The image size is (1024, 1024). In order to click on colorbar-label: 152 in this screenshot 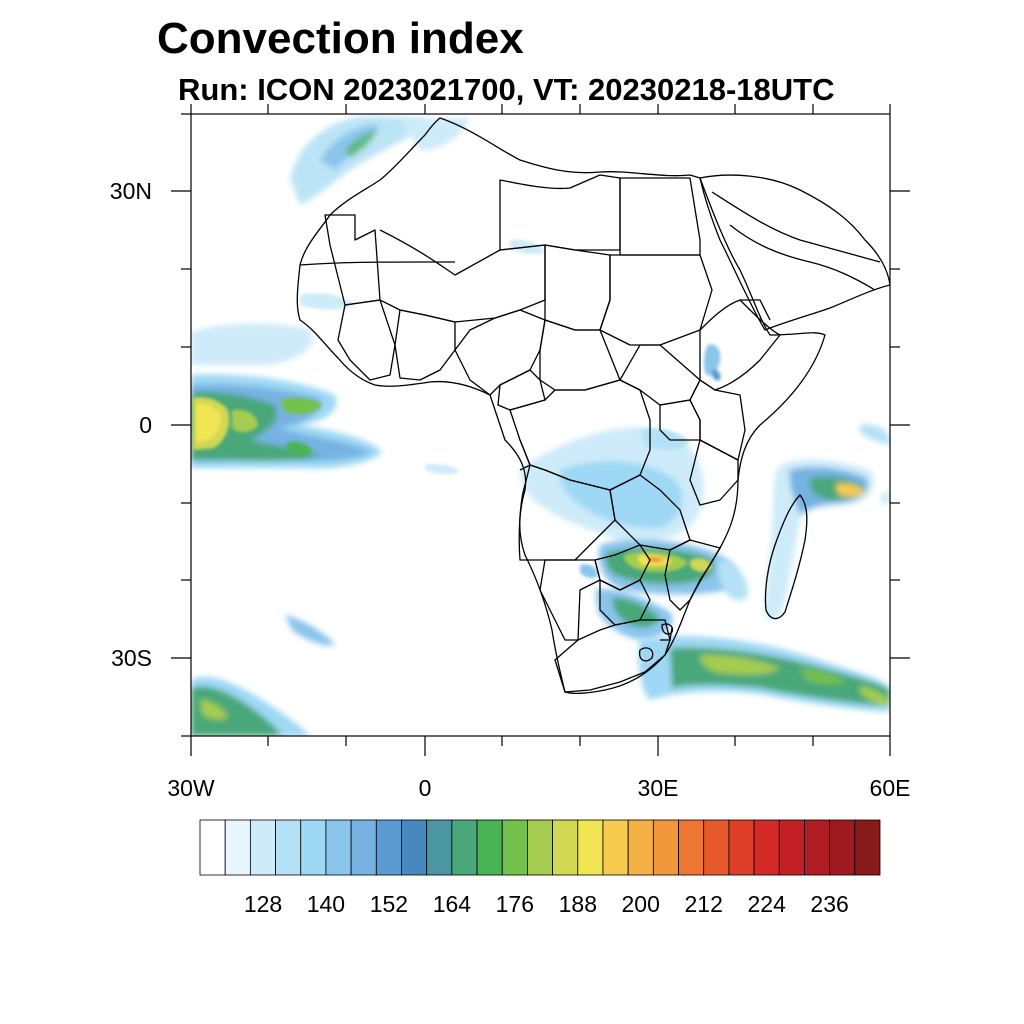, I will do `click(389, 904)`.